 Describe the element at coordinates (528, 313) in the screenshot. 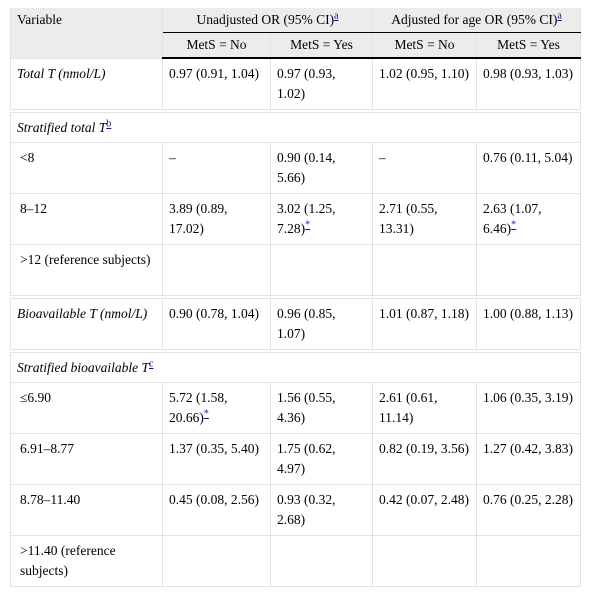

I see `value-text: 1.00 (0.88, 1.13)` at that location.